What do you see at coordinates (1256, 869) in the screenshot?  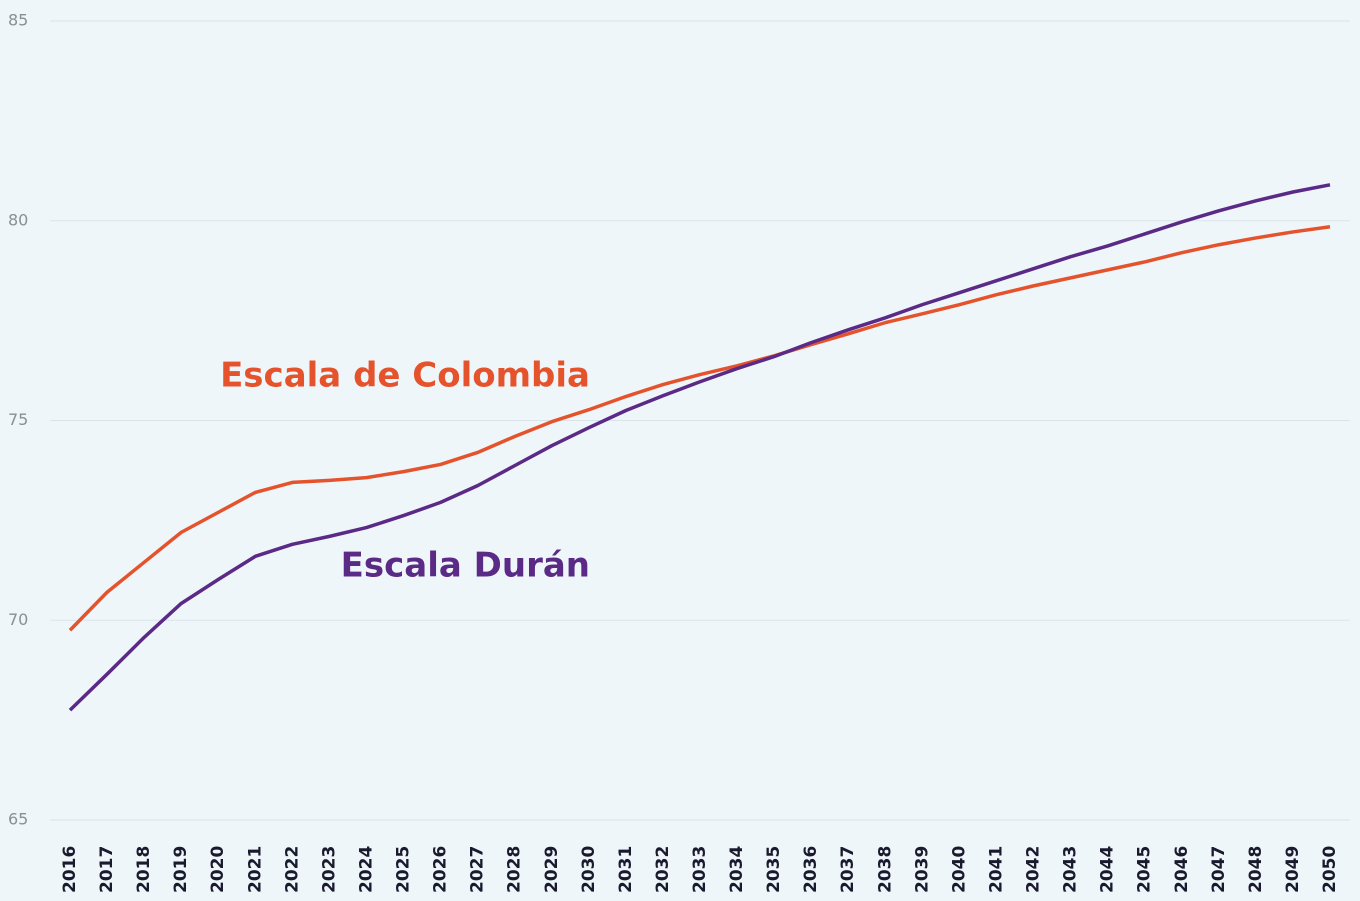 I see `x-tick-label: 2048` at bounding box center [1256, 869].